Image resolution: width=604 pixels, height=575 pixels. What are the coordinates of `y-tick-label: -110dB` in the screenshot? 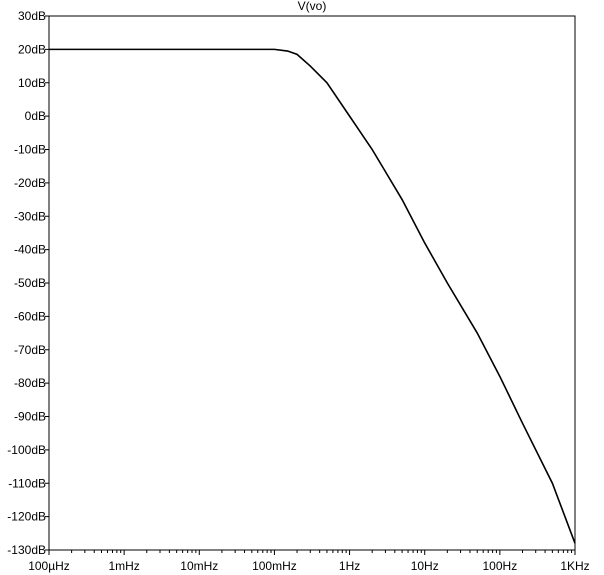 It's located at (27, 483).